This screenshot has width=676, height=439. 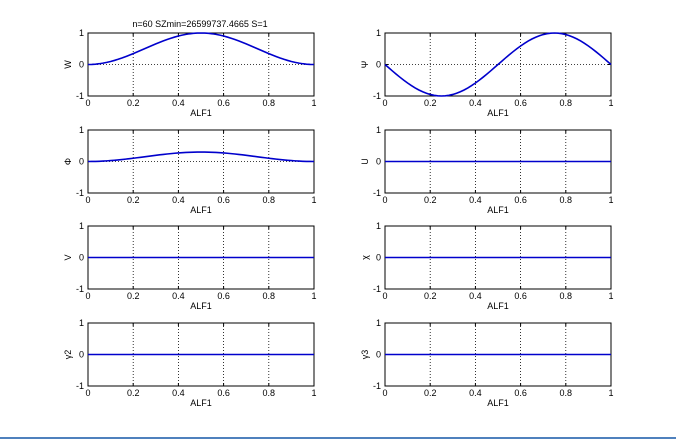 What do you see at coordinates (68, 257) in the screenshot?
I see `y-axis-label: V` at bounding box center [68, 257].